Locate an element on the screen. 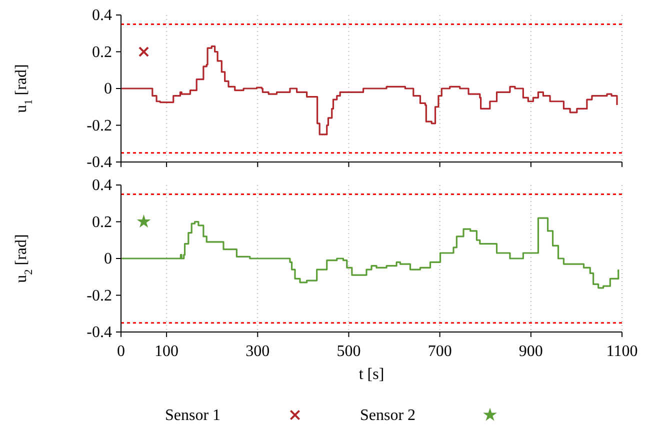 The height and width of the screenshot is (430, 645). x-tick-label: 100 is located at coordinates (166, 351).